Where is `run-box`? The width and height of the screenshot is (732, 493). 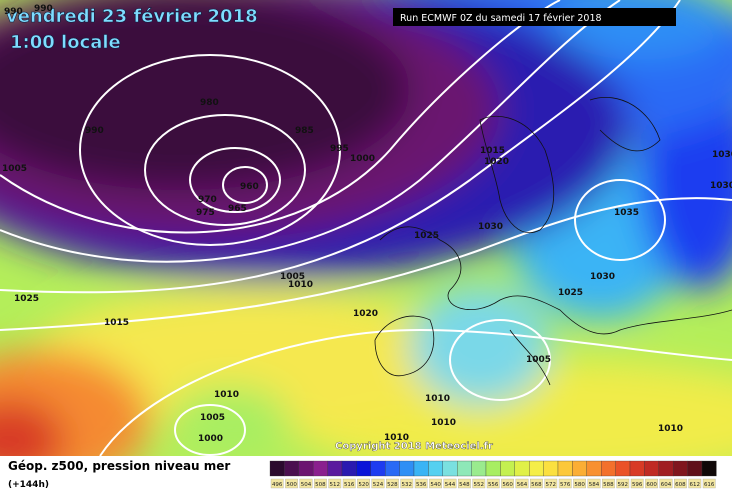 run-box is located at coordinates (534, 17).